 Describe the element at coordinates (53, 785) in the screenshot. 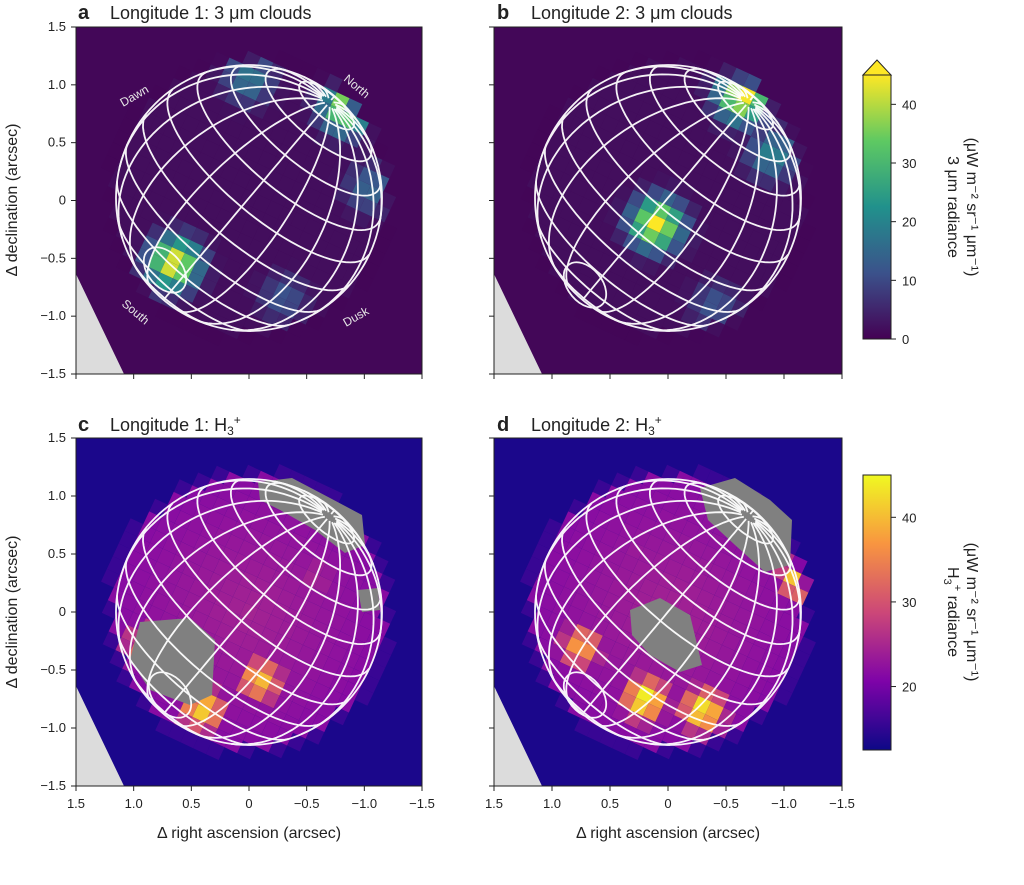

I see `panel-c-y-tick-label: −1.5` at that location.